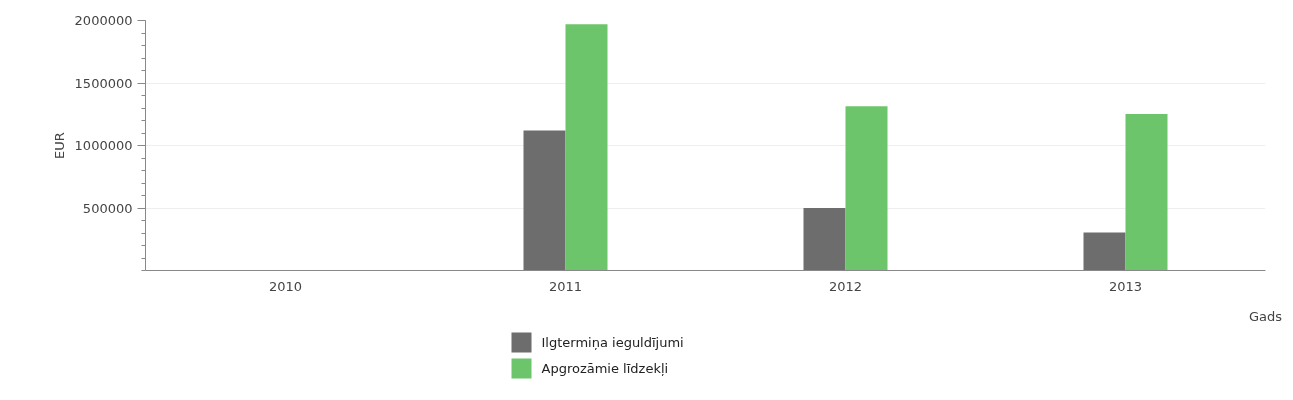  What do you see at coordinates (285, 286) in the screenshot?
I see `x-tick-label: 2010` at bounding box center [285, 286].